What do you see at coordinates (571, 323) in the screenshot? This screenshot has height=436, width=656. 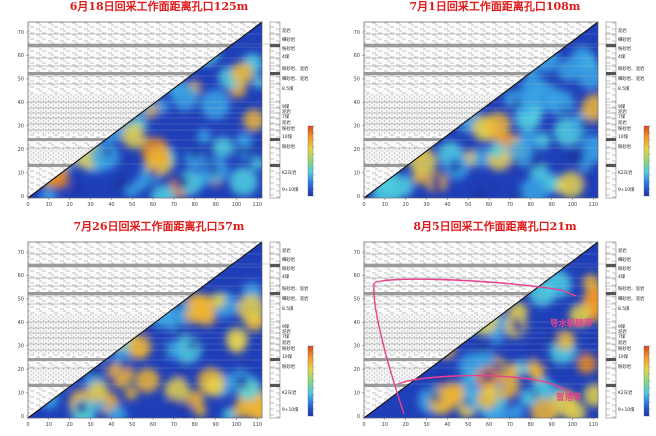 I see `fracture-zone-label: 导水裂隙带` at bounding box center [571, 323].